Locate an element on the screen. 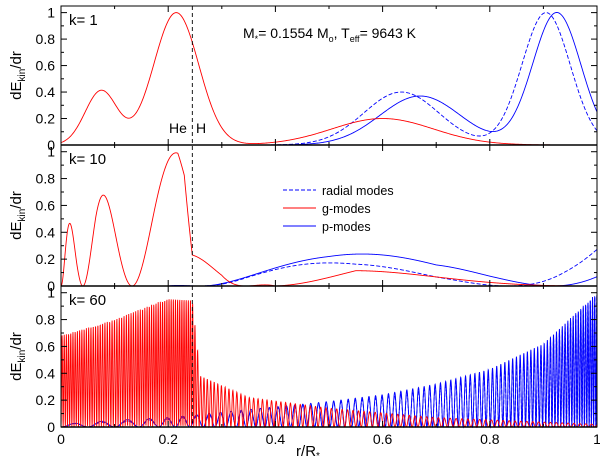 The height and width of the screenshot is (470, 600). model-annotation: M*= 0.1554 Mo, Teff= 9643 K is located at coordinates (330, 34).